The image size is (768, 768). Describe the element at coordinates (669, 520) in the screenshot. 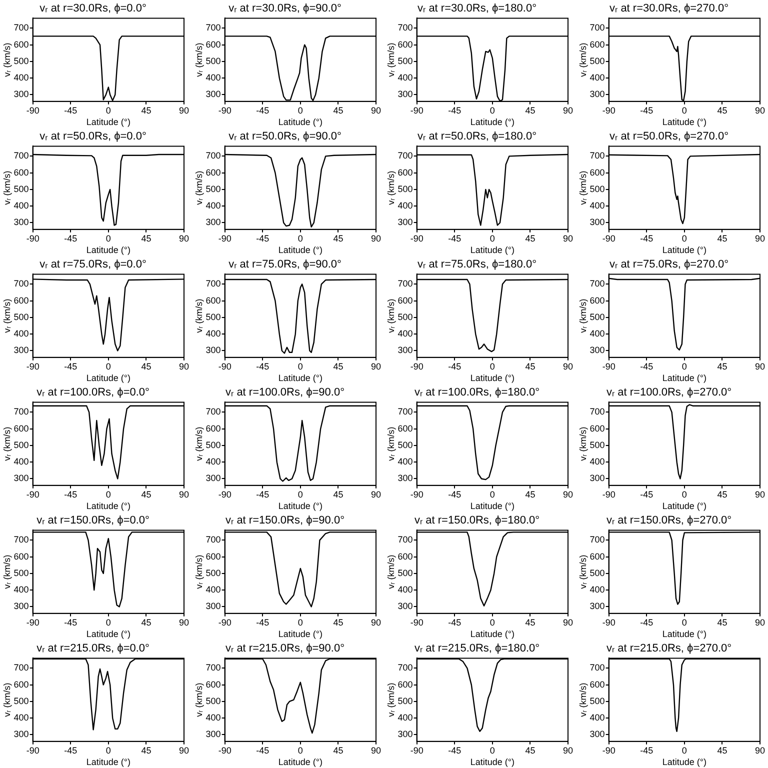

I see `chart-title: vᵣ at r=150.0Rs, ϕ=270.0°` at that location.